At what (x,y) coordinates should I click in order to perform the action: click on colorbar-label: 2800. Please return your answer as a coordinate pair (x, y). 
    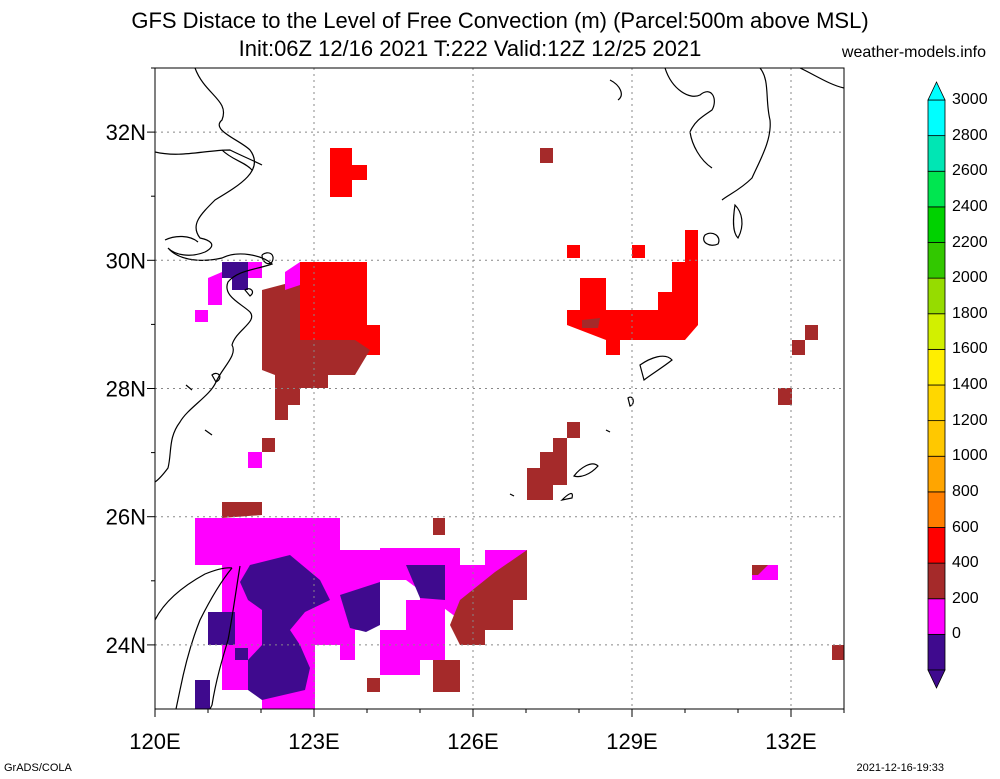
    Looking at the image, I should click on (970, 135).